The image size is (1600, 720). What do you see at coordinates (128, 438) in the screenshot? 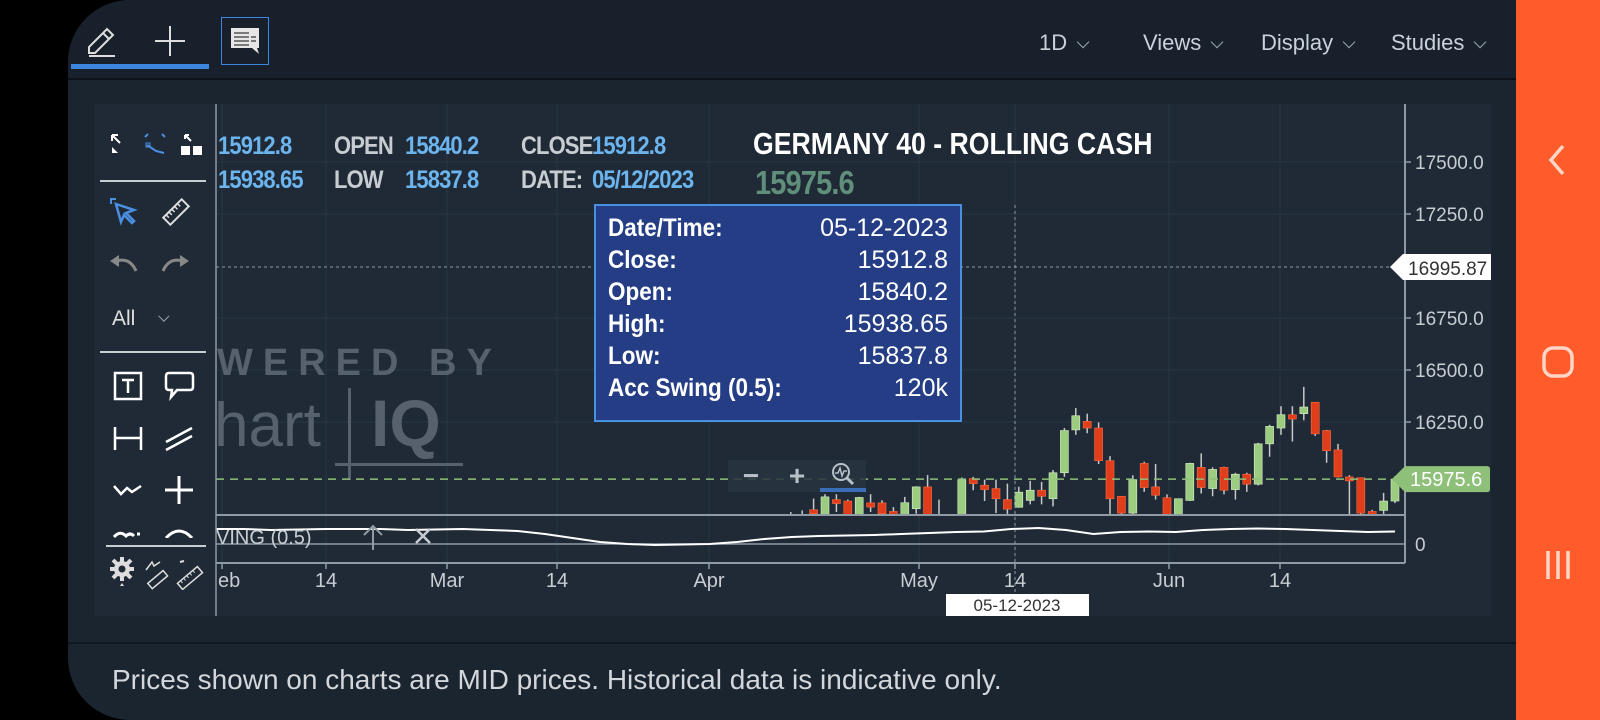
I see `measure-line-tool` at bounding box center [128, 438].